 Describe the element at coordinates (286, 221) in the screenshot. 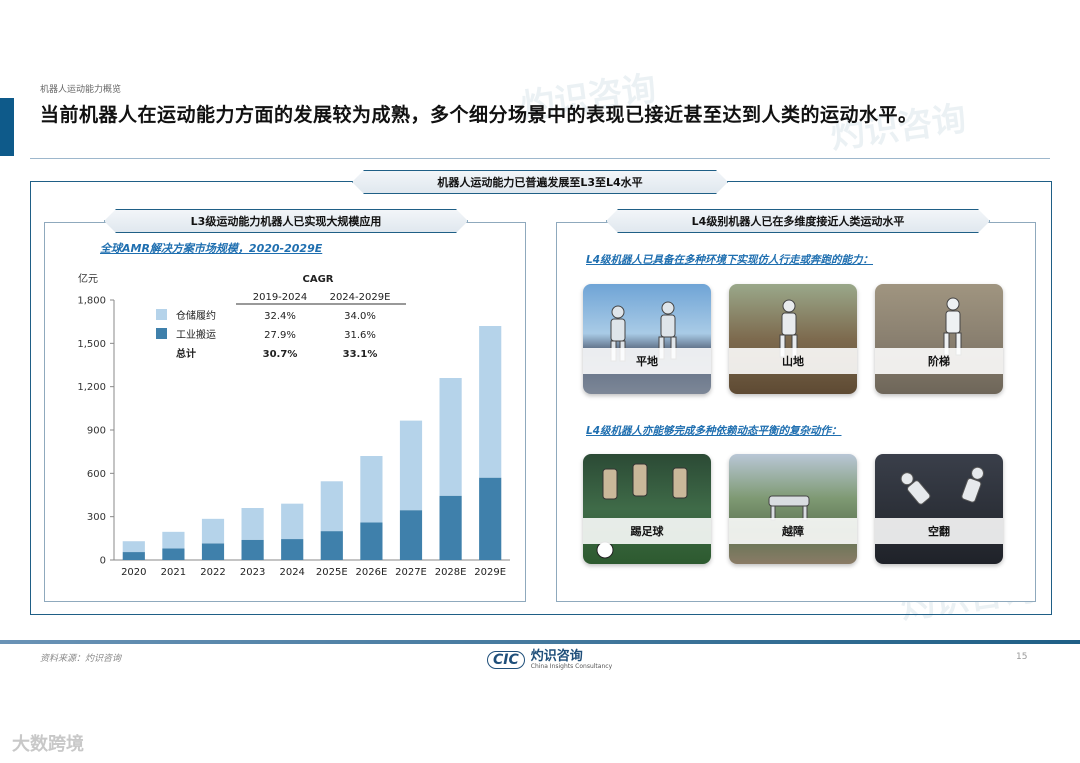

I see `left-panel-banner: L3级运动能力机器人已实现大规模应用` at that location.